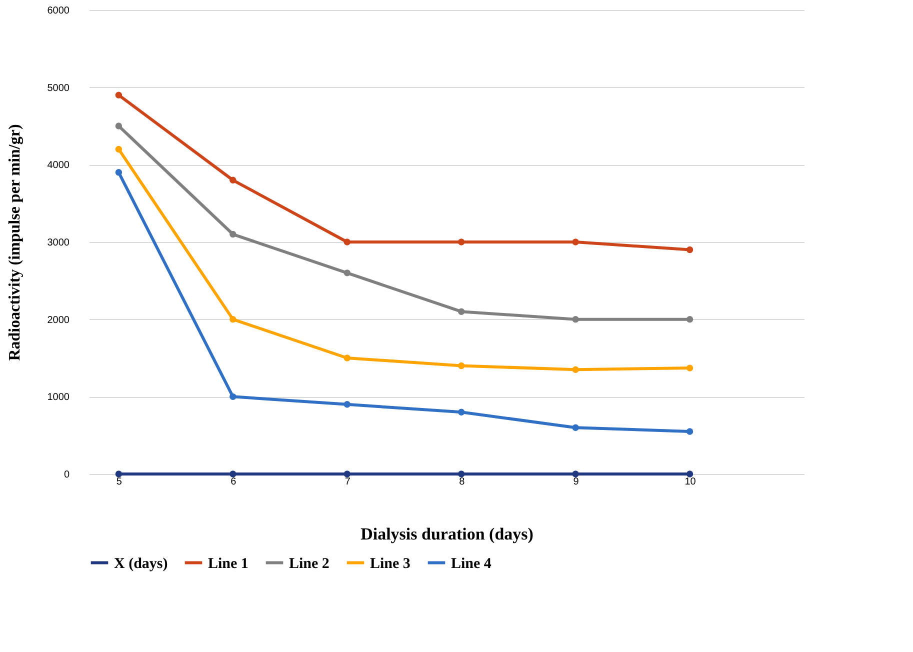  What do you see at coordinates (471, 564) in the screenshot?
I see `legend-label: Line 4` at bounding box center [471, 564].